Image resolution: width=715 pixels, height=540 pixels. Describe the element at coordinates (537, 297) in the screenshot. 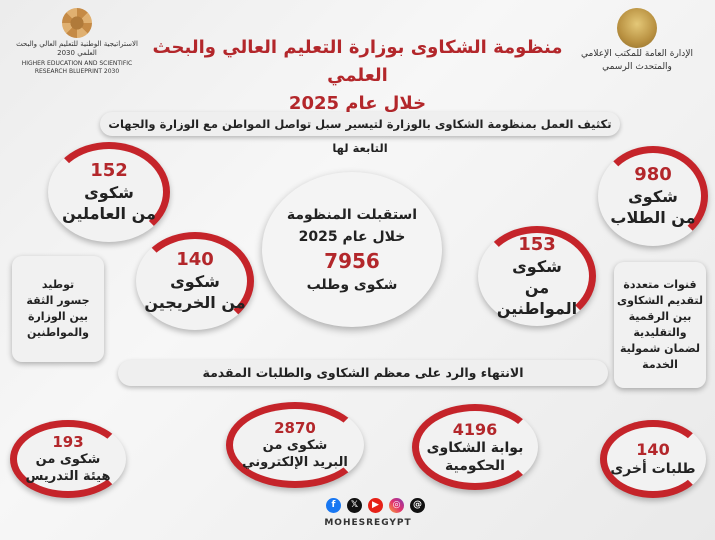

I see `citizens-label2: من المواطنين` at that location.